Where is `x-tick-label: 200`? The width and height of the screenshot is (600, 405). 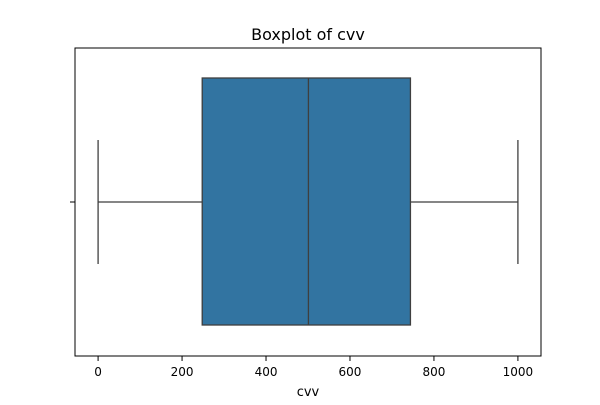
x-tick-label: 200 is located at coordinates (182, 372).